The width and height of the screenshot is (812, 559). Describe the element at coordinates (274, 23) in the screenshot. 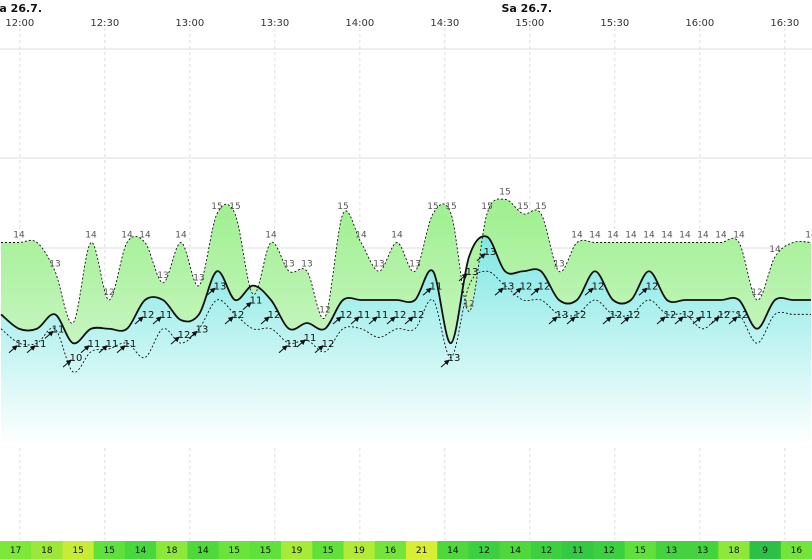

I see `time-tick-label: 13:30` at that location.